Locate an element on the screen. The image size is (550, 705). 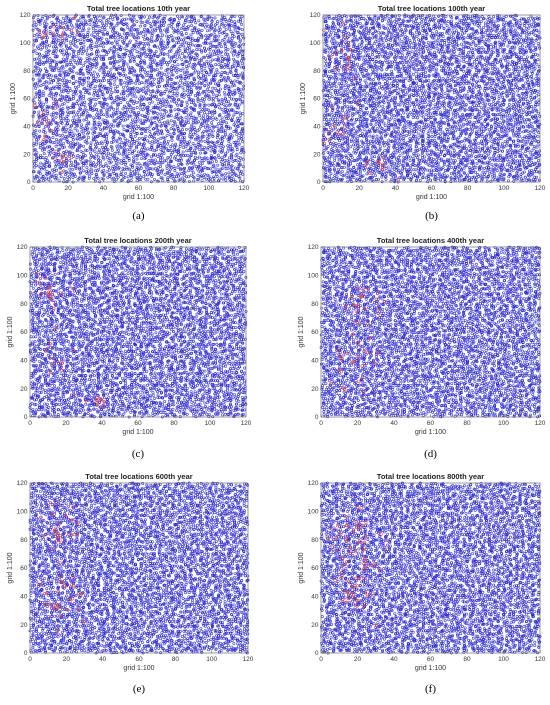
y-tick-label: 0 is located at coordinates (29, 182).